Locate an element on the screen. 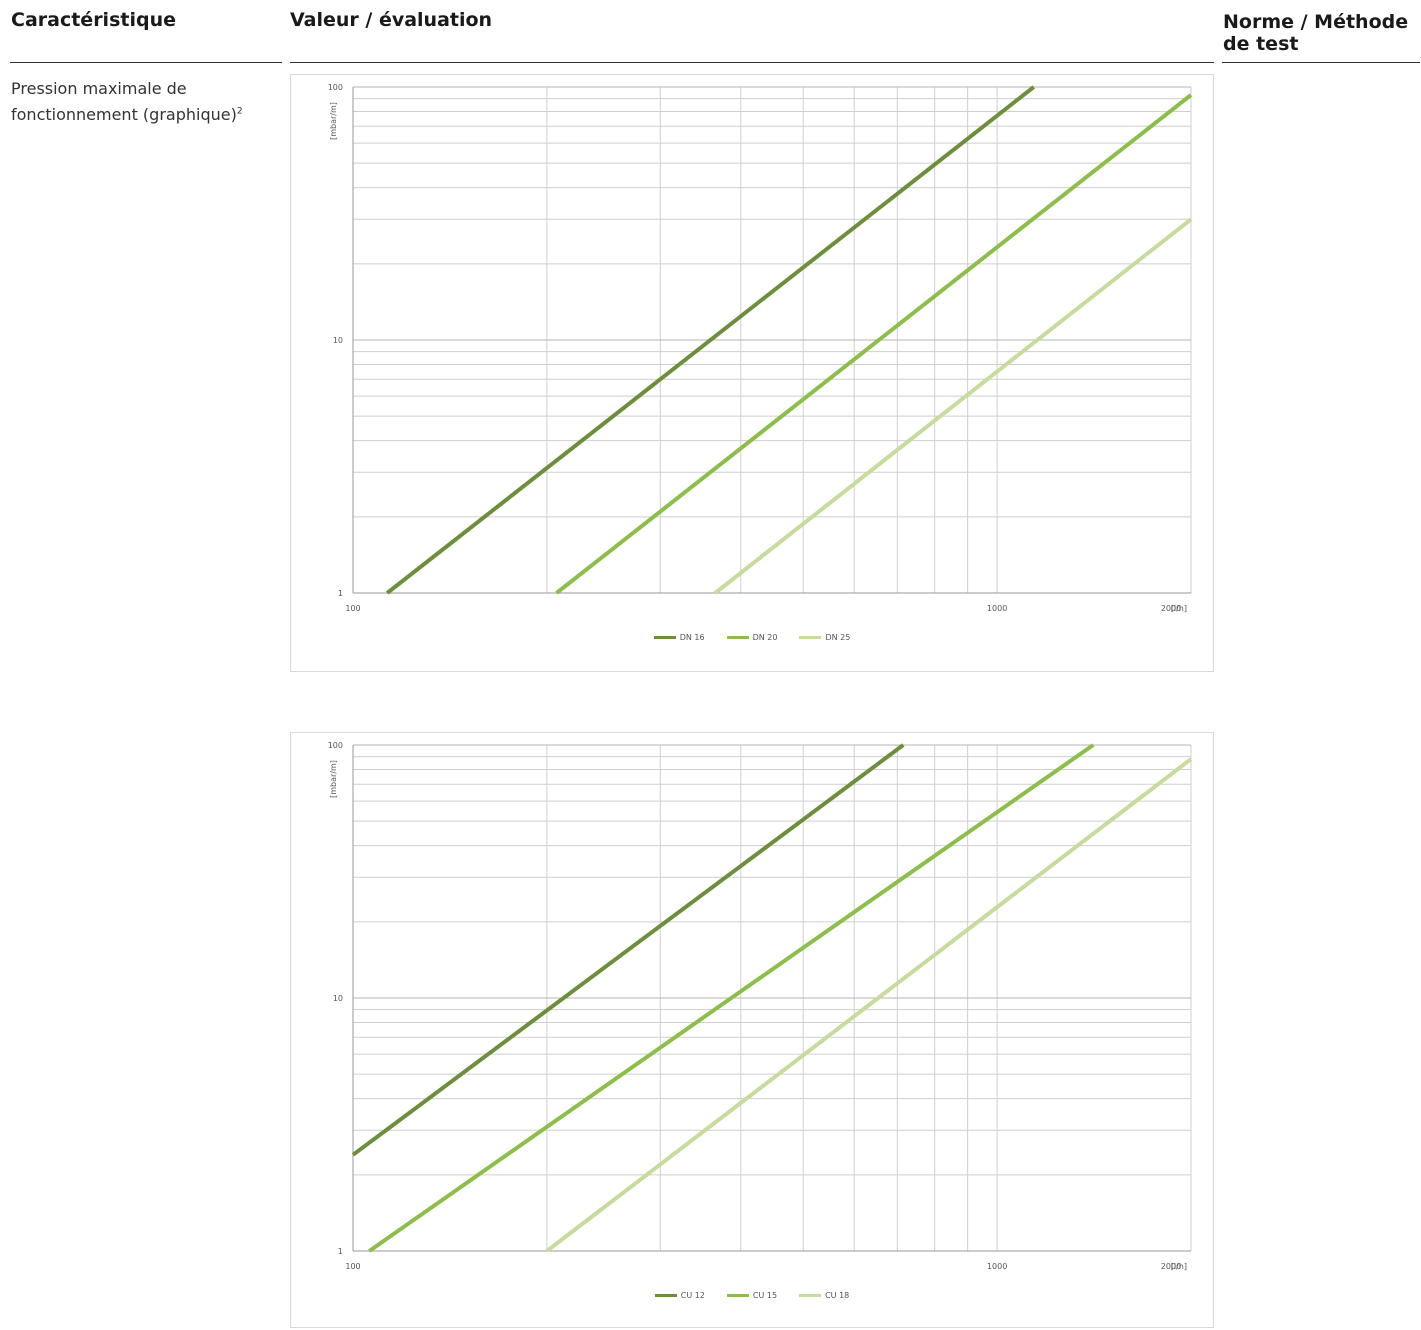 This screenshot has width=1421, height=1330. header-rule-col3 is located at coordinates (1321, 62).